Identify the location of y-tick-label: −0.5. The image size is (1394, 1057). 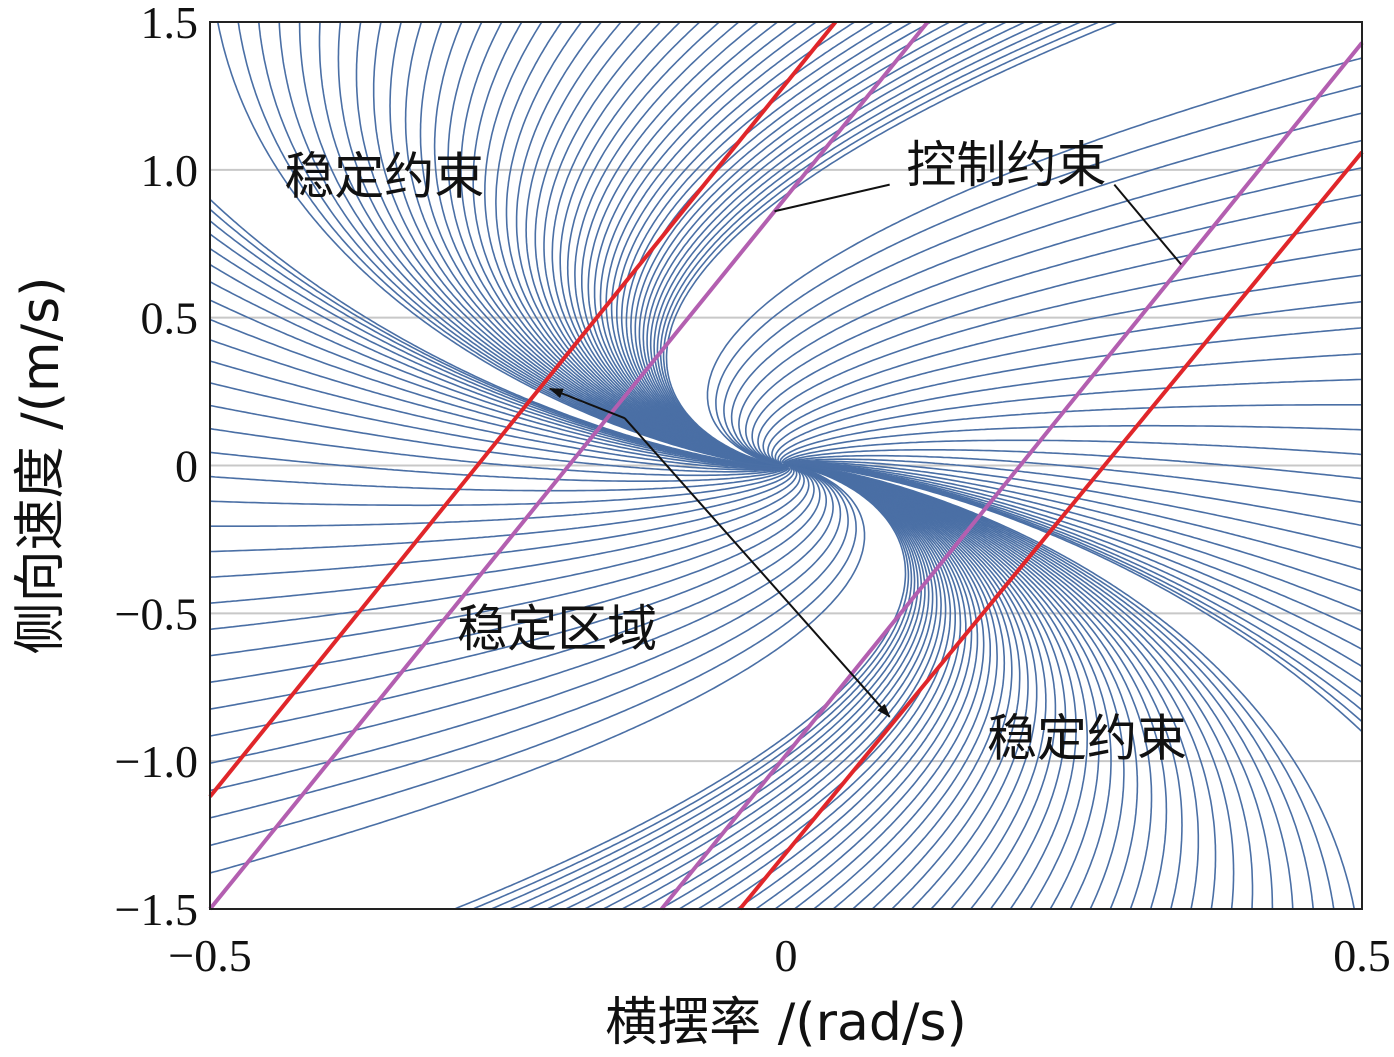
(156, 613).